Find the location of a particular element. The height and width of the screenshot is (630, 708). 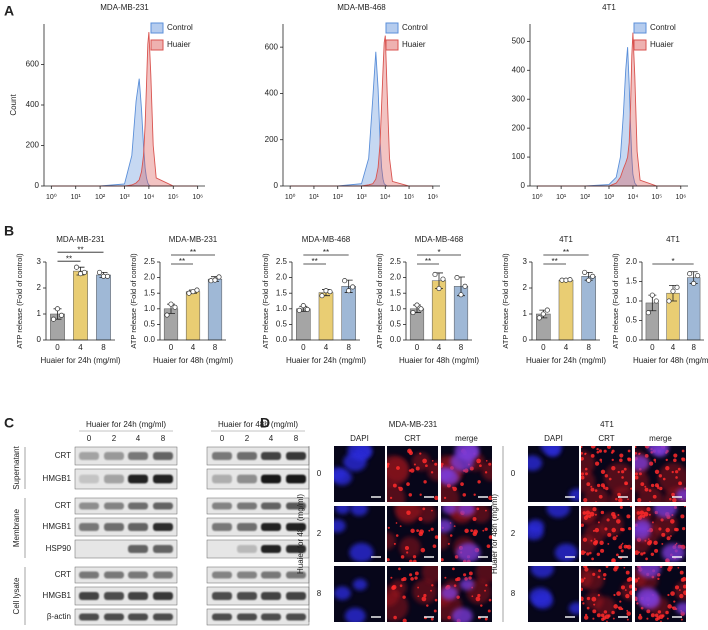

chart-title: MDA-MB-468 is located at coordinates (326, 239).